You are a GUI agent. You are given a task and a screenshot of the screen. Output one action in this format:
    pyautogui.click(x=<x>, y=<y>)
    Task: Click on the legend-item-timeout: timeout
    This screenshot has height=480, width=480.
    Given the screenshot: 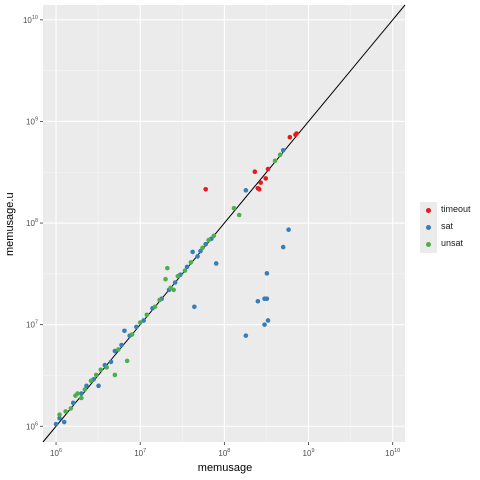 What is the action you would take?
    pyautogui.click(x=450, y=210)
    